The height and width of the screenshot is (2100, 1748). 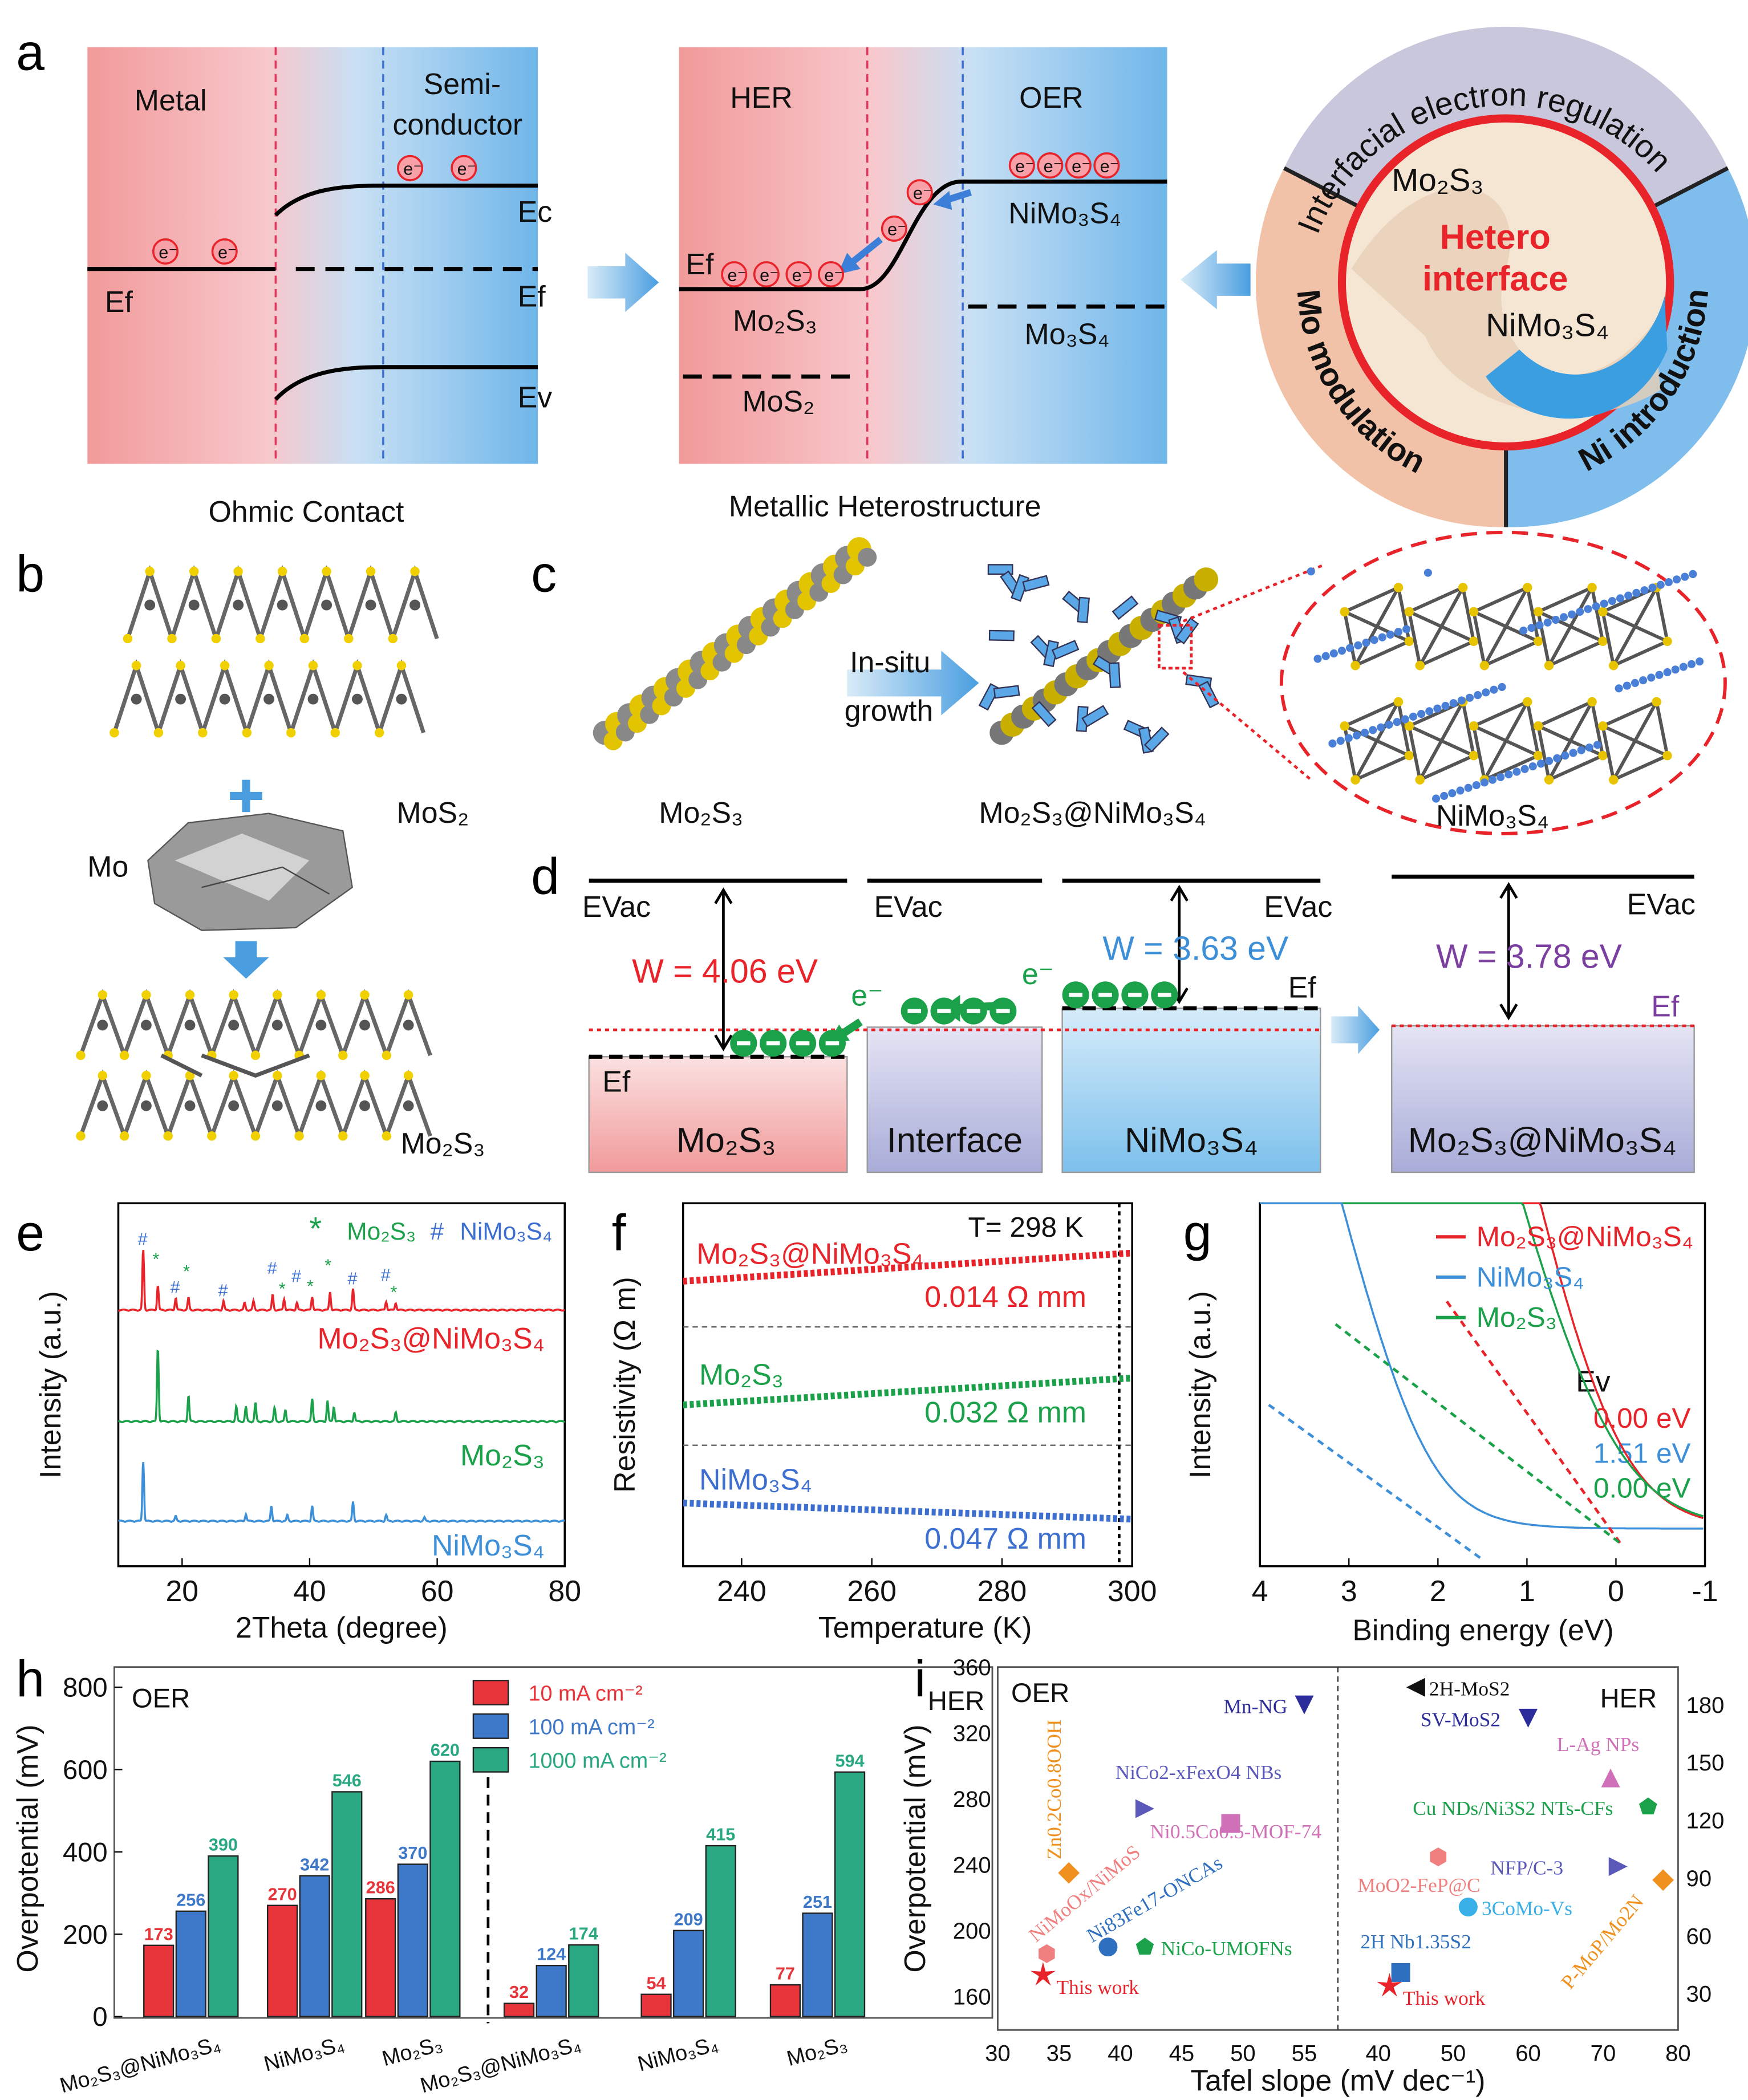 I want to click on bar-value-label: 370, so click(x=412, y=1853).